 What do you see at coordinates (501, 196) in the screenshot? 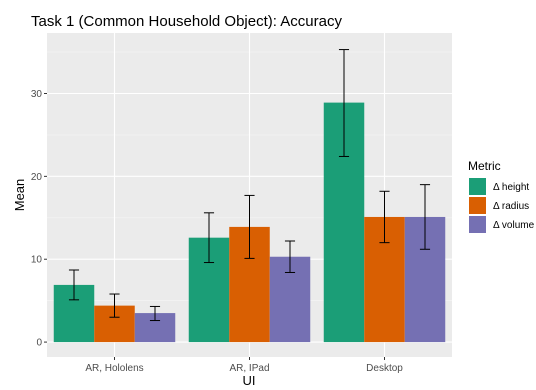
I see `legend: Metric Δ height Δ radius Δ volume` at bounding box center [501, 196].